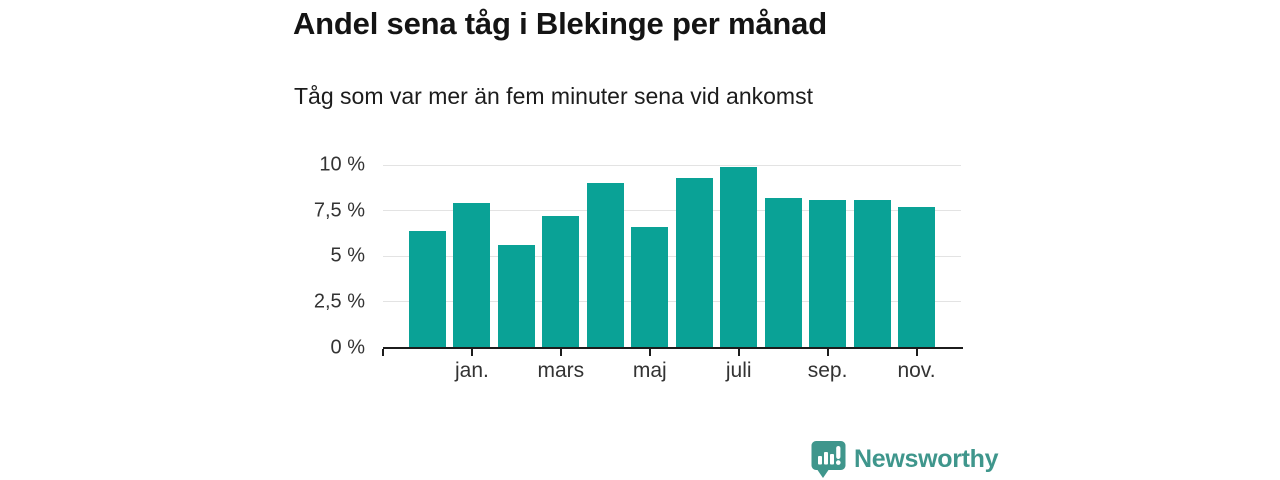 Image resolution: width=1280 pixels, height=480 pixels. I want to click on bar-apr, so click(605, 265).